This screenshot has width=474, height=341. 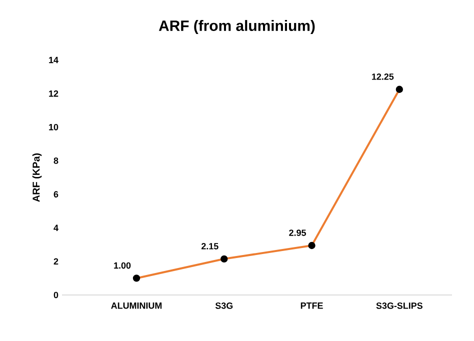 What do you see at coordinates (122, 265) in the screenshot?
I see `data-label: 1.00` at bounding box center [122, 265].